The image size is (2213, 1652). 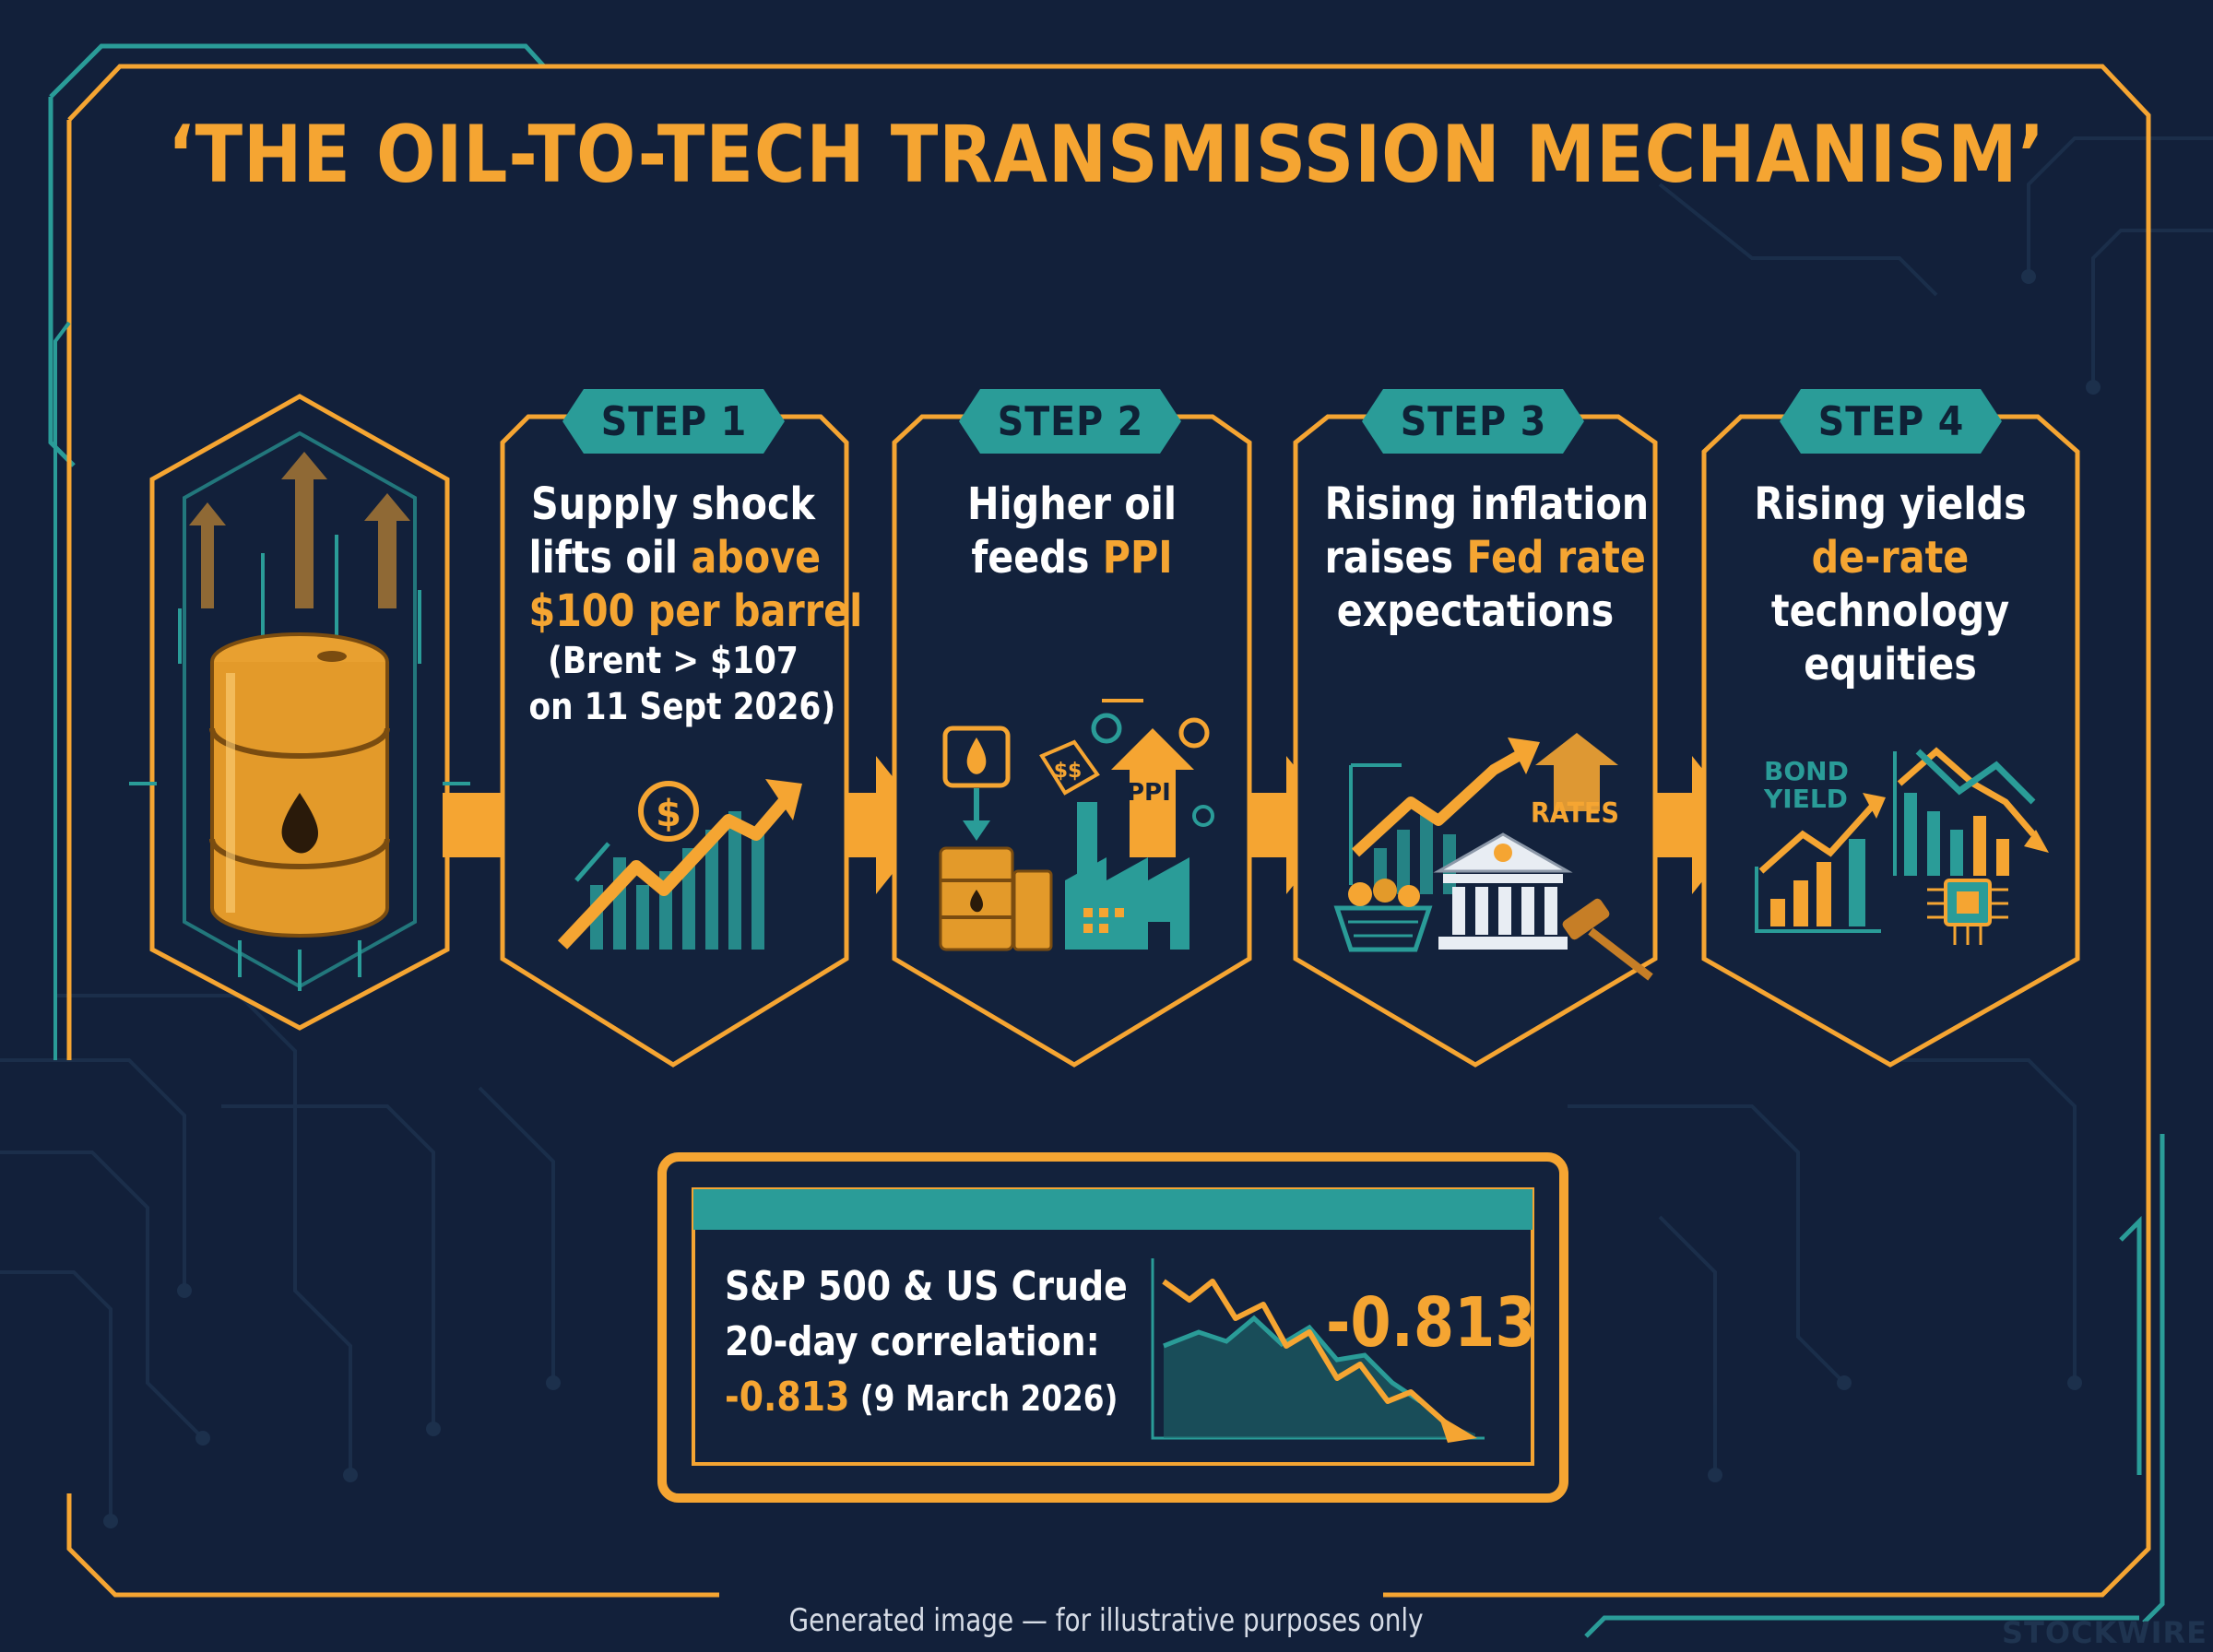 I want to click on correlation-big-value: -0.813, so click(x=1431, y=1323).